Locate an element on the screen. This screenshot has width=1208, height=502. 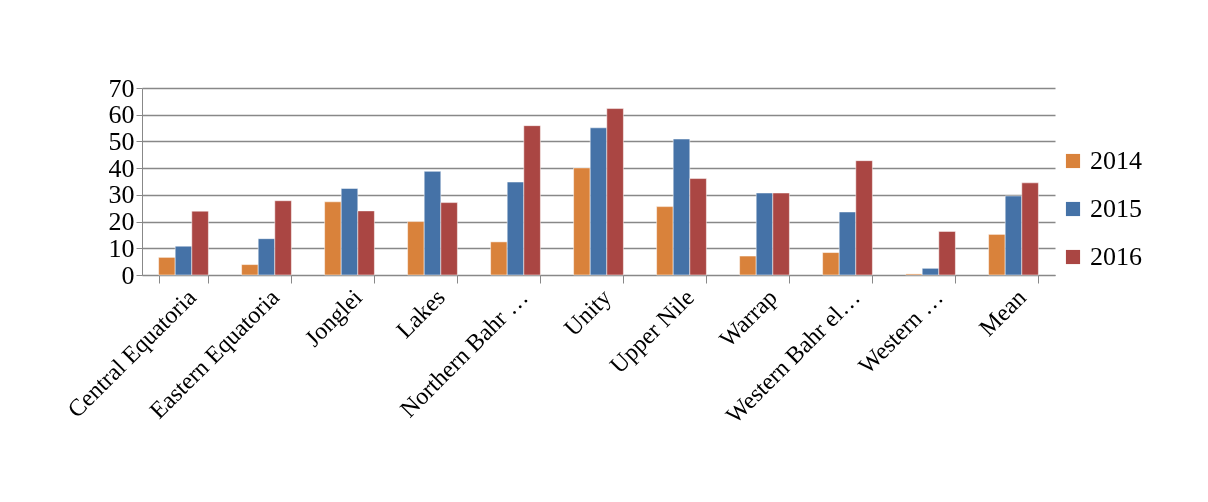
y-tick-label: 40 is located at coordinates (121, 168).